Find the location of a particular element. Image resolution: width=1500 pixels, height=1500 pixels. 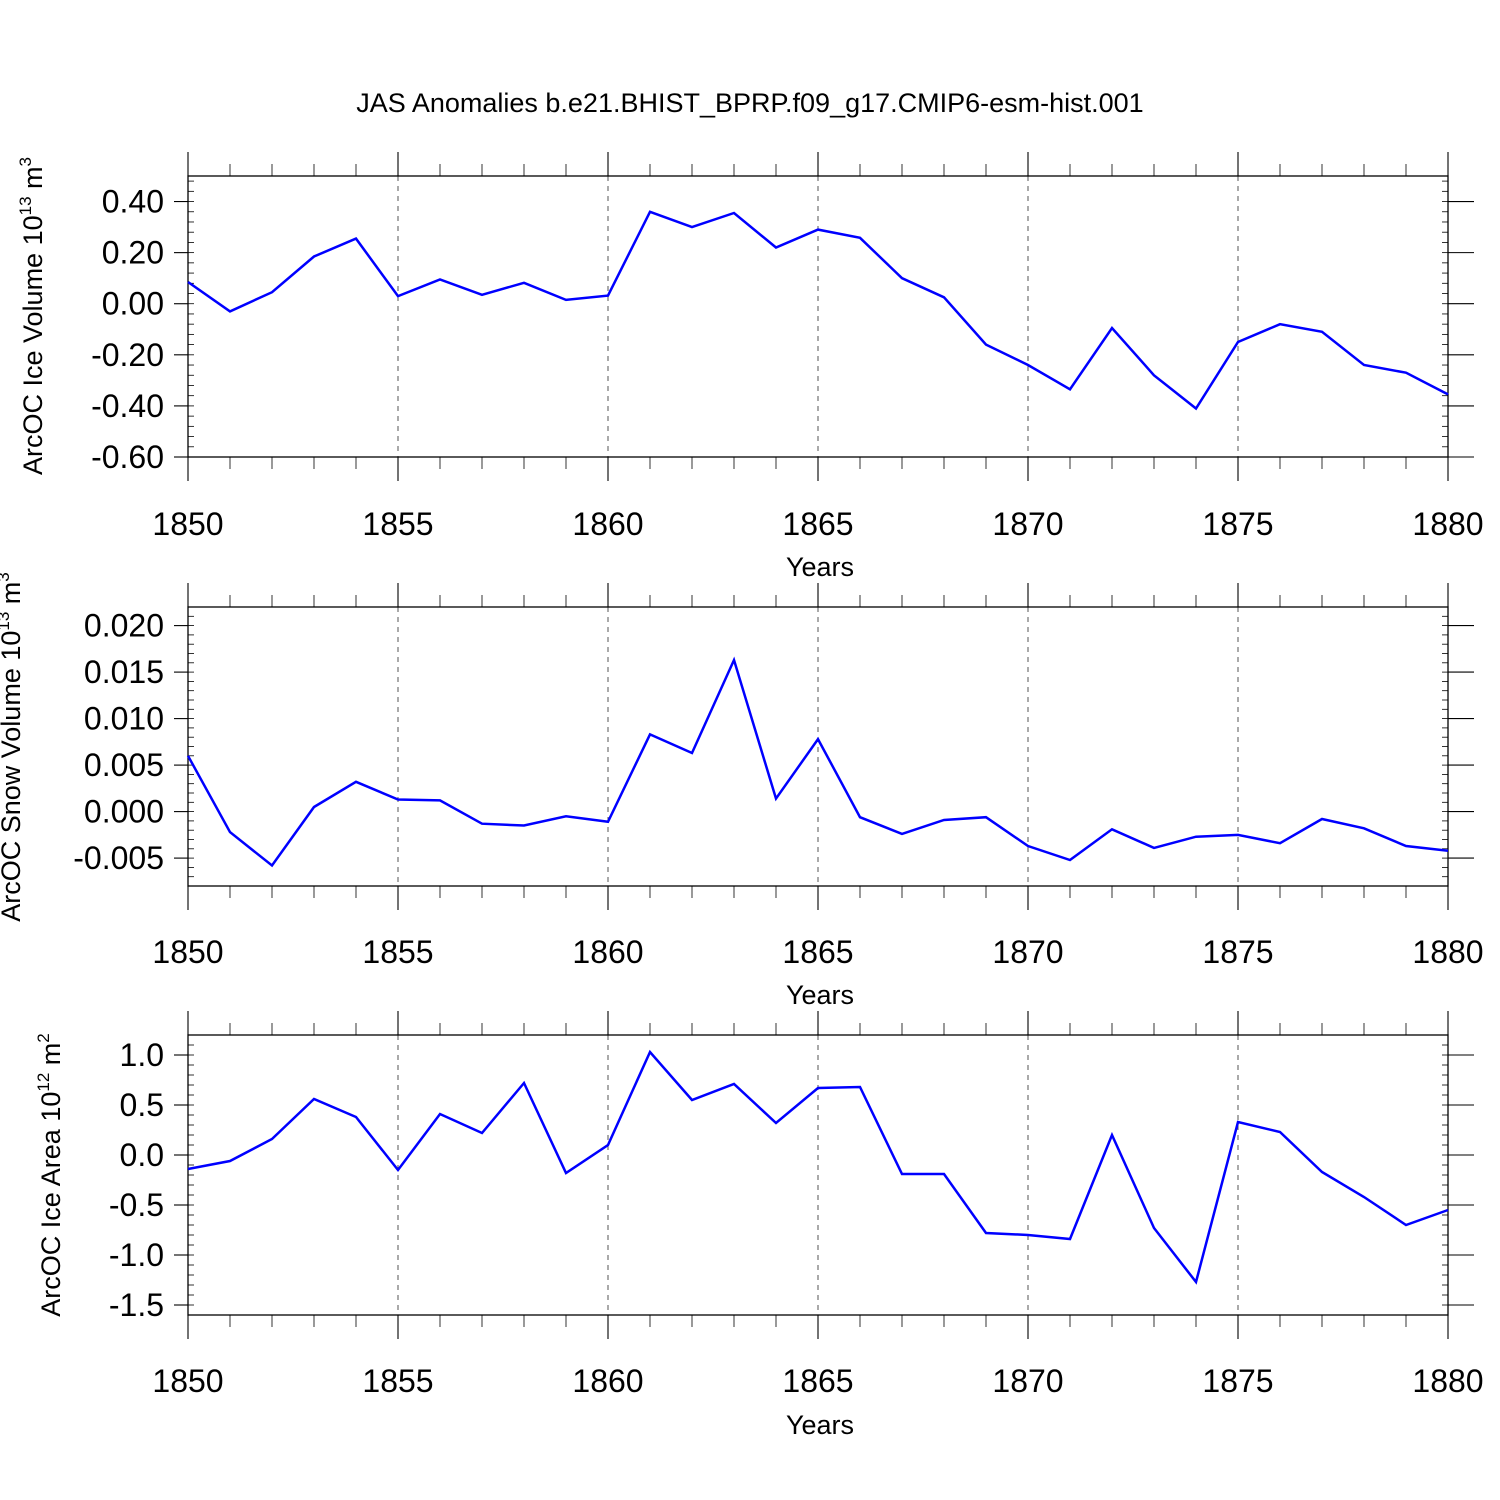

y-tick-label: 0.020 is located at coordinates (124, 626).